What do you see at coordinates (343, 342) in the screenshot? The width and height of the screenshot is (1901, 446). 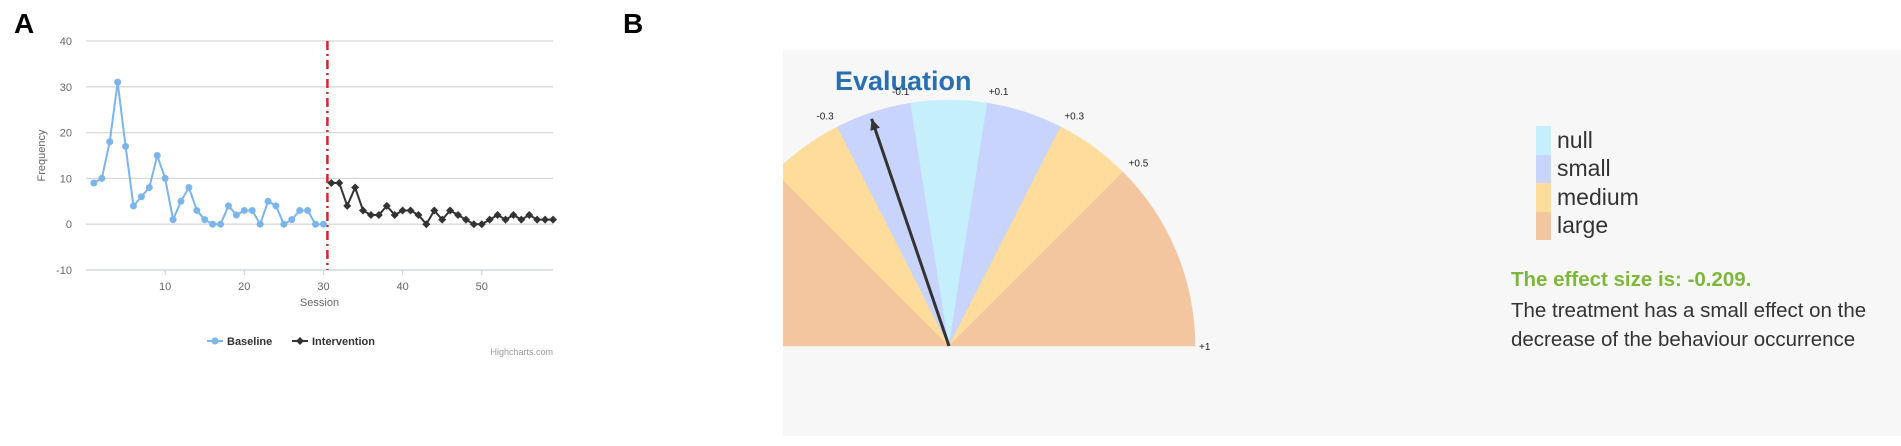 I see `legend-label: Intervention` at bounding box center [343, 342].